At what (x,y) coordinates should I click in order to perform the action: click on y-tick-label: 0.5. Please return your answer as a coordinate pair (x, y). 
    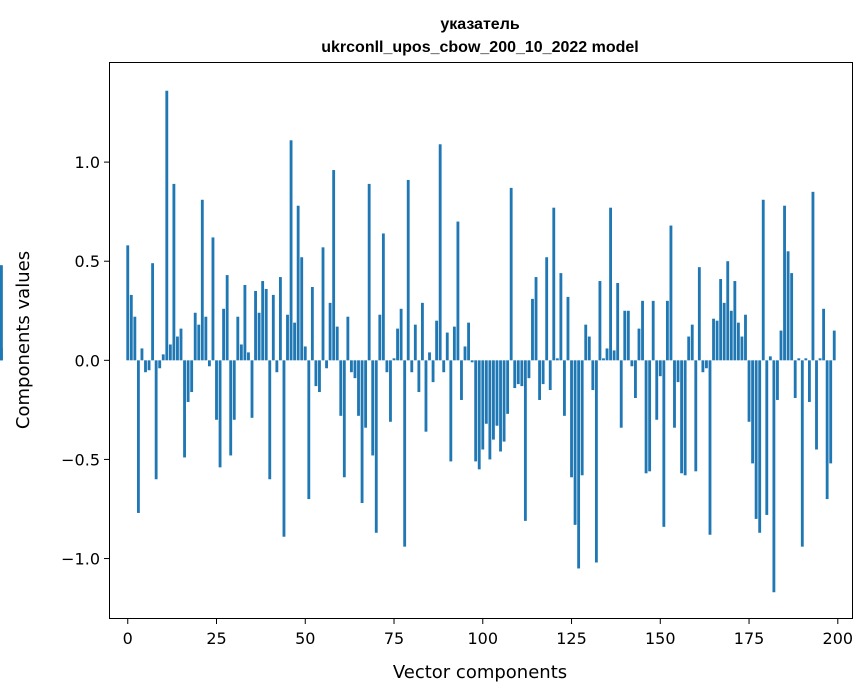
    Looking at the image, I should click on (87, 261).